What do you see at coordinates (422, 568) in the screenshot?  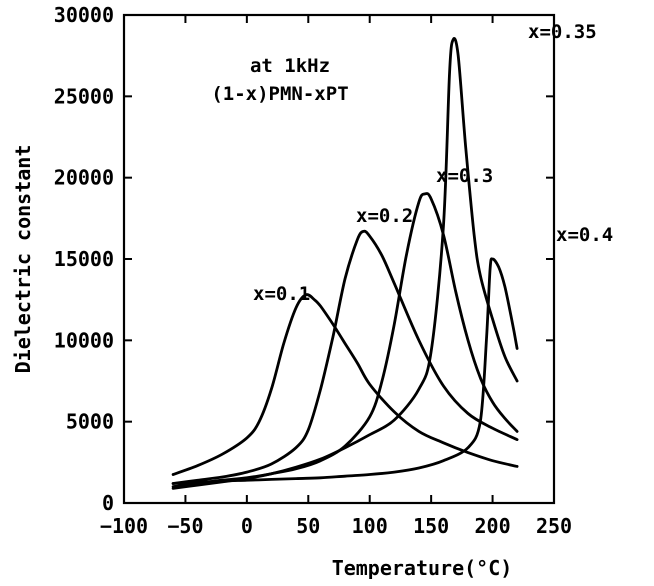 I see `x-axis-title: Temperature(°C)` at bounding box center [422, 568].